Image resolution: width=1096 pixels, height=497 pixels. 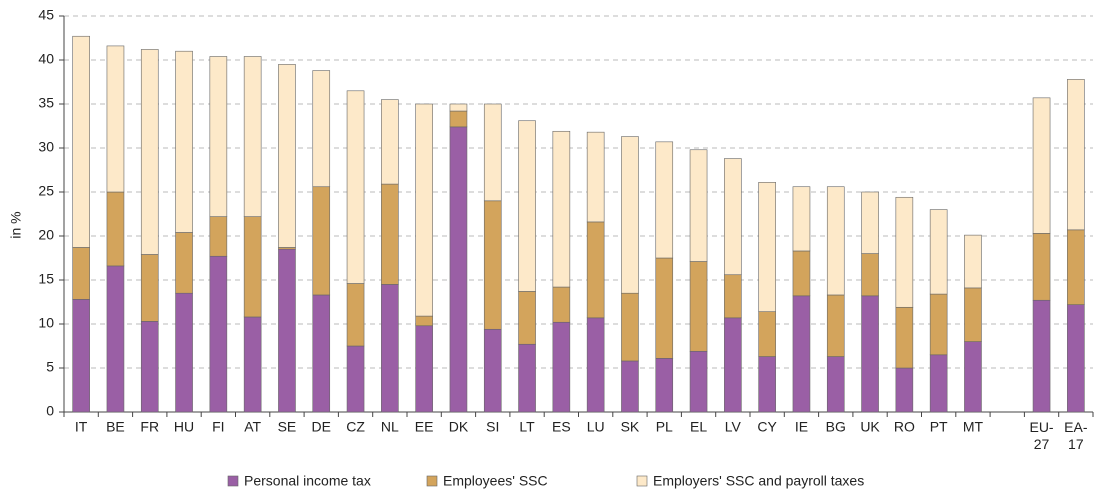 What do you see at coordinates (1041, 427) in the screenshot?
I see `x-tick-label-part: EU-` at bounding box center [1041, 427].